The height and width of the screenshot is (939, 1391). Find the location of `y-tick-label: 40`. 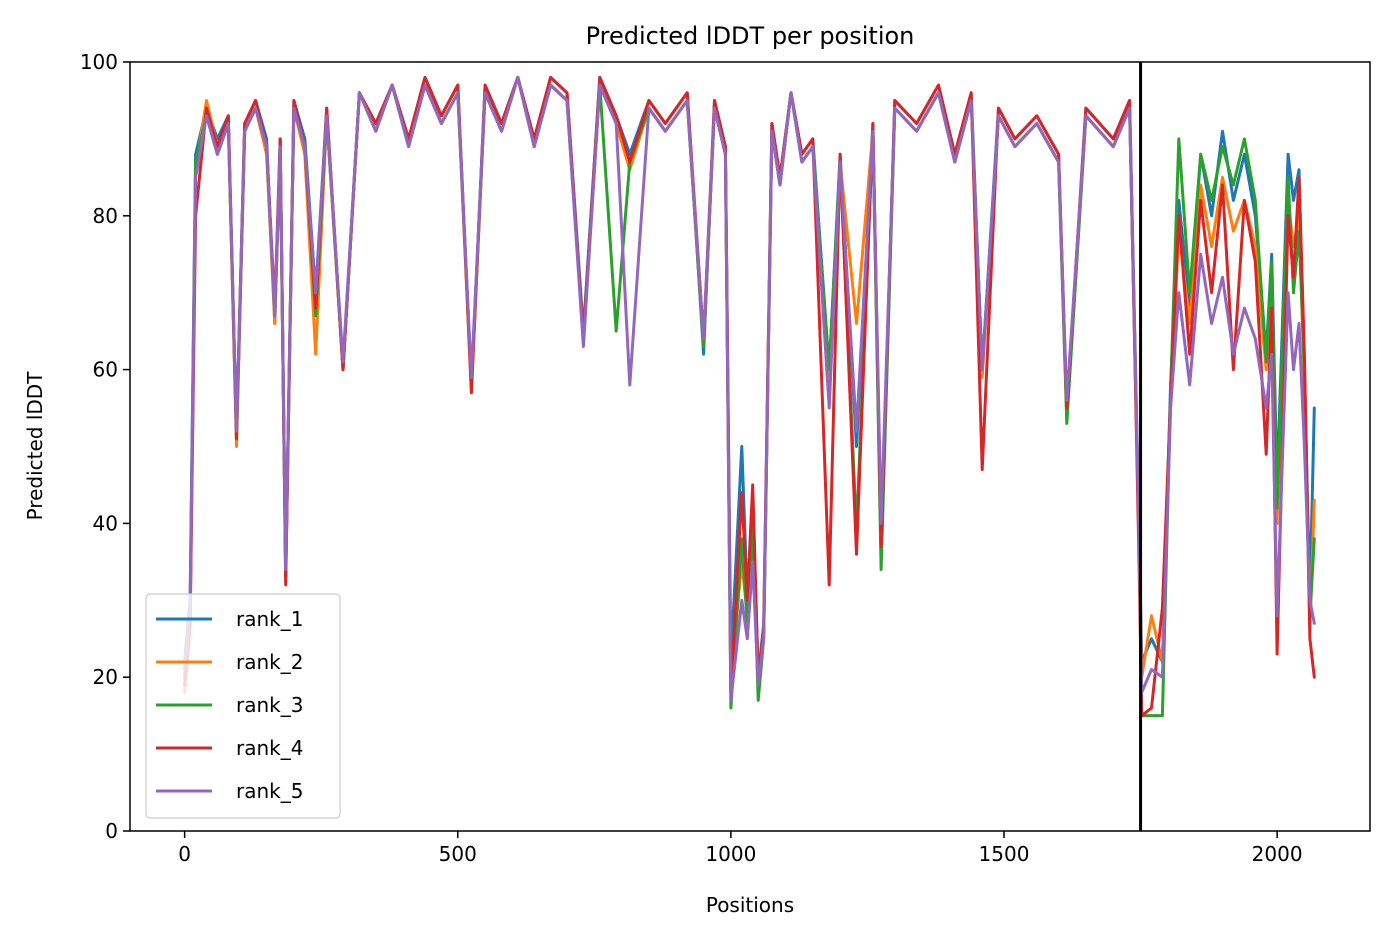

y-tick-label: 40 is located at coordinates (105, 523).